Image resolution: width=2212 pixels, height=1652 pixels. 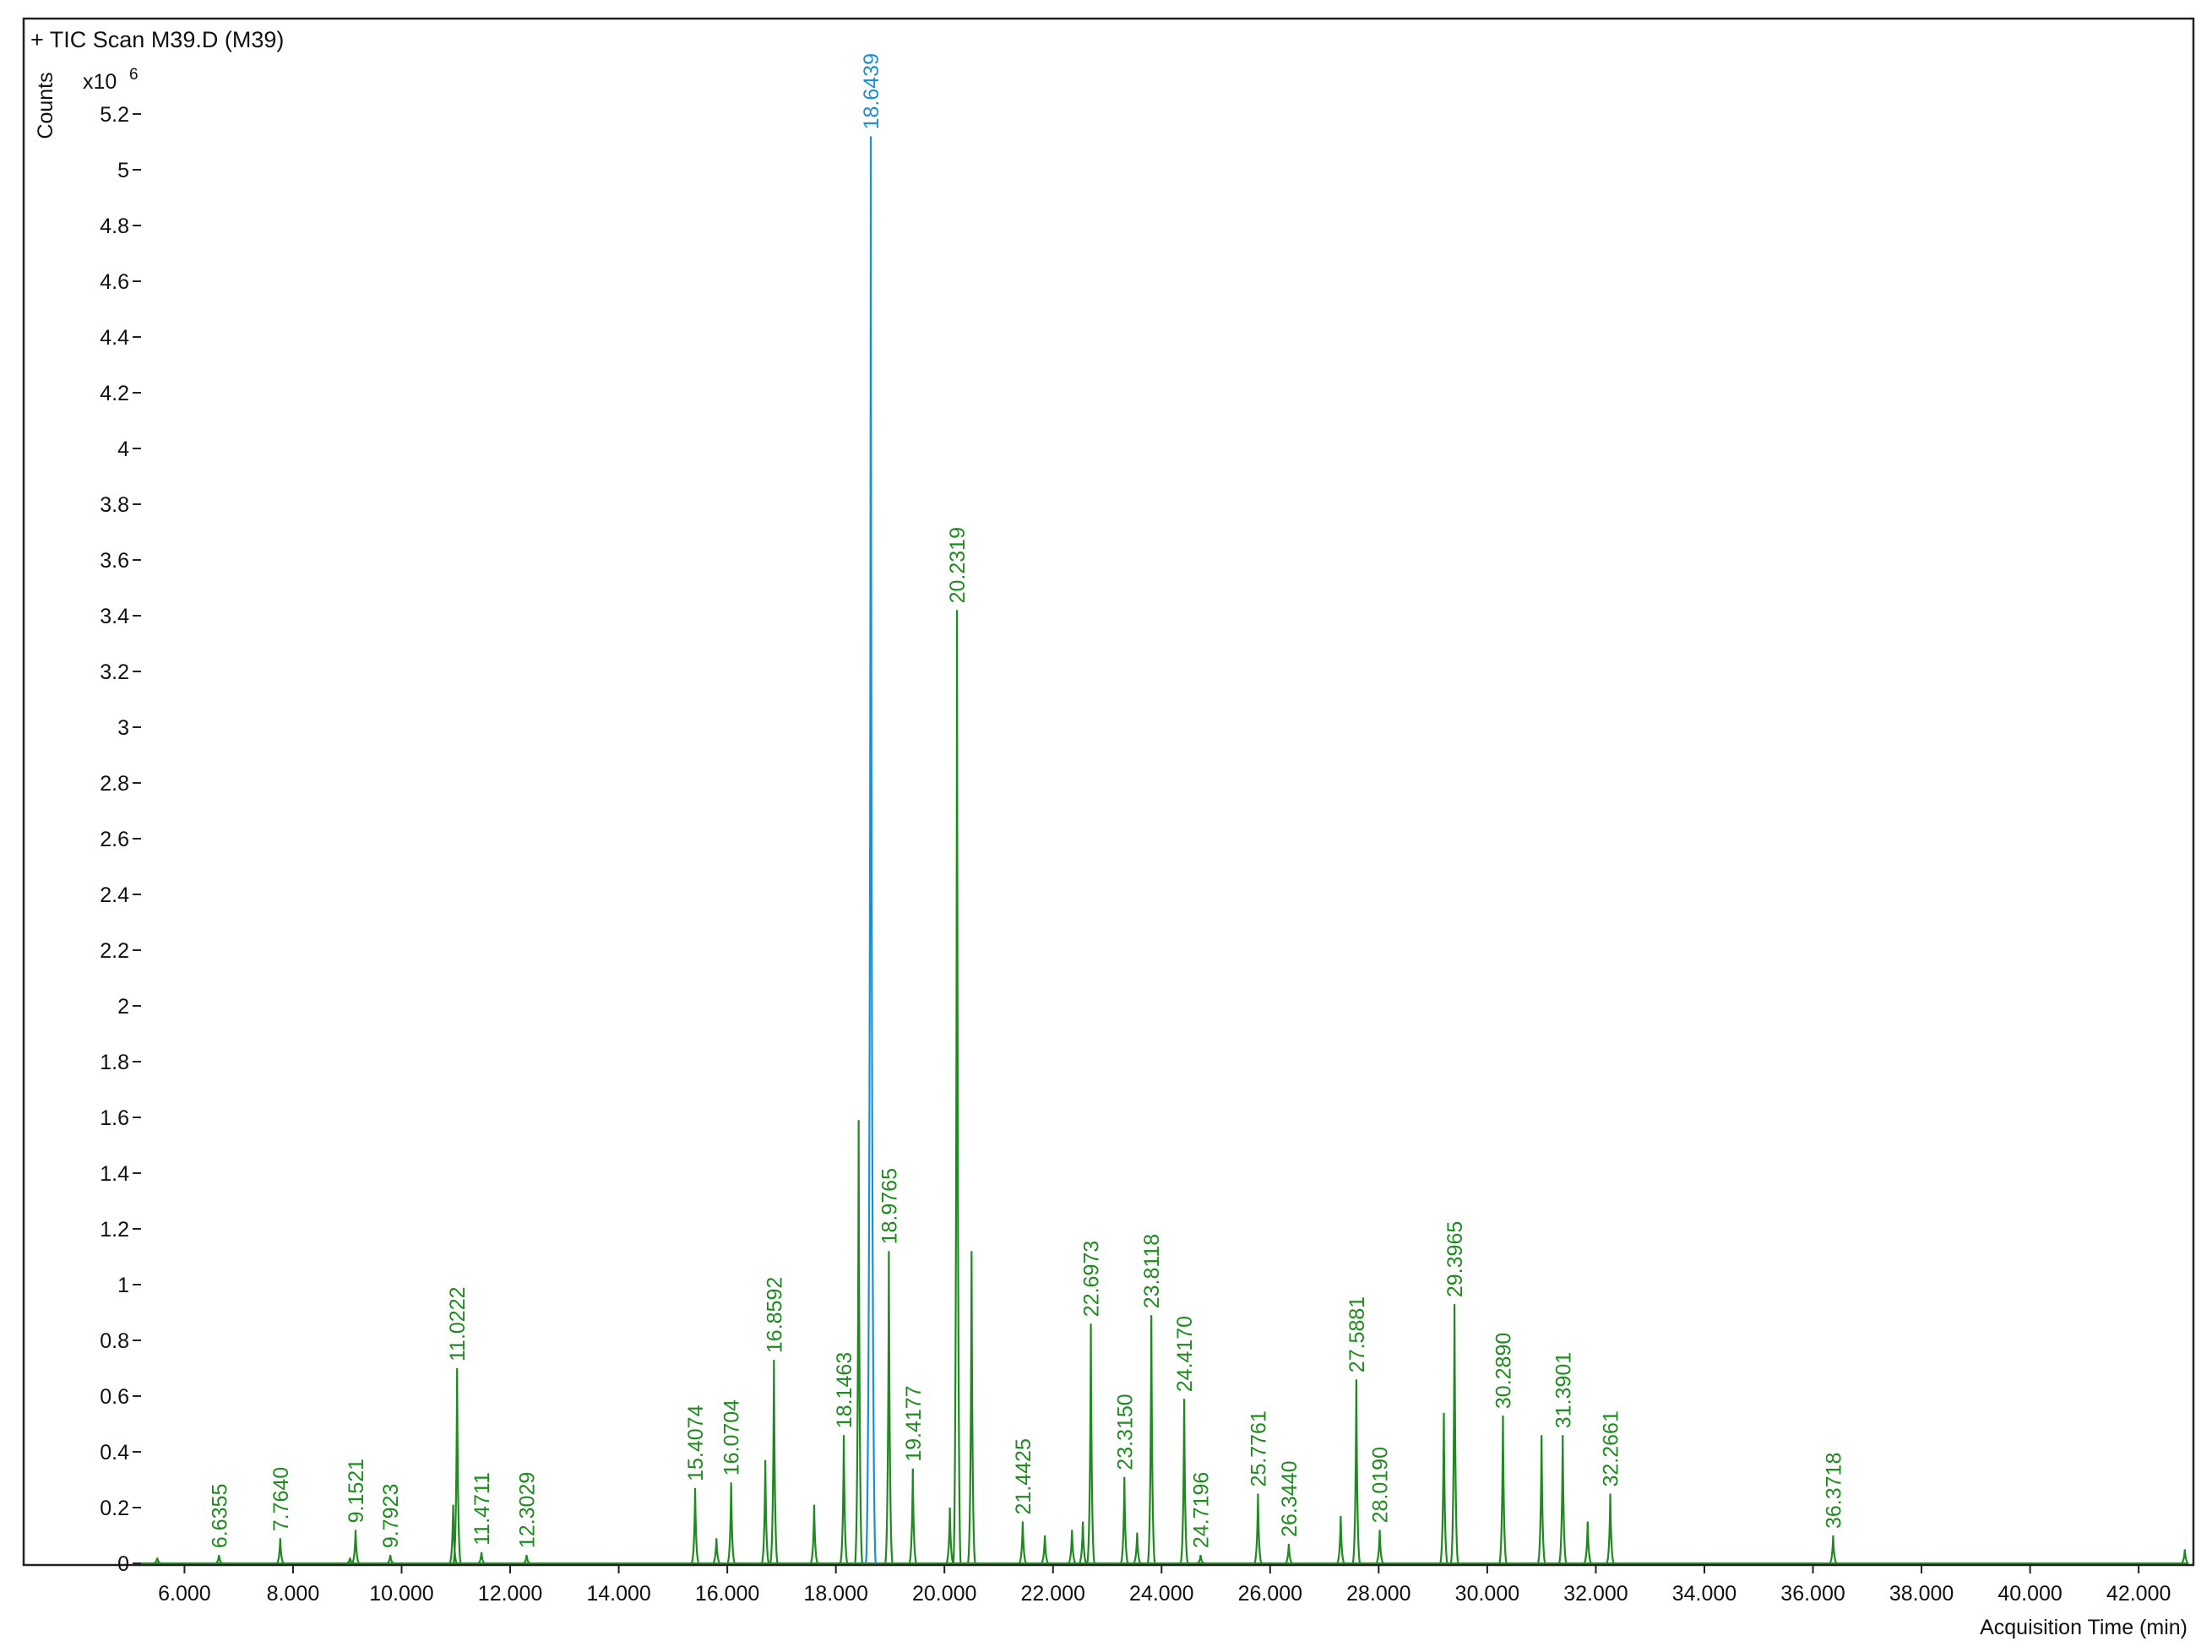 I want to click on peak-label: 32.2661, so click(x=1611, y=1448).